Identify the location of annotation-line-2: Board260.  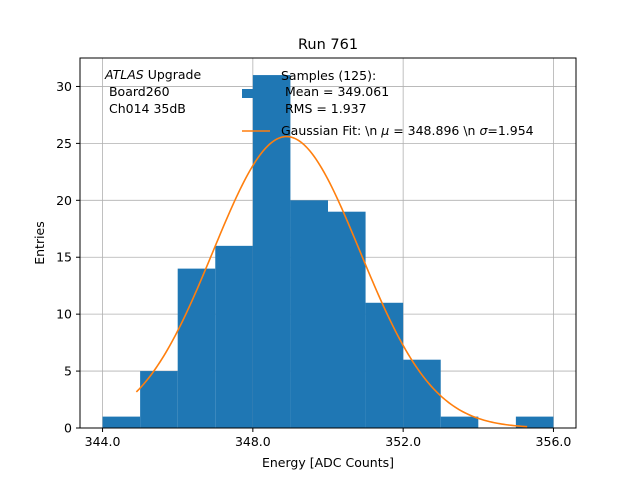
(137, 91).